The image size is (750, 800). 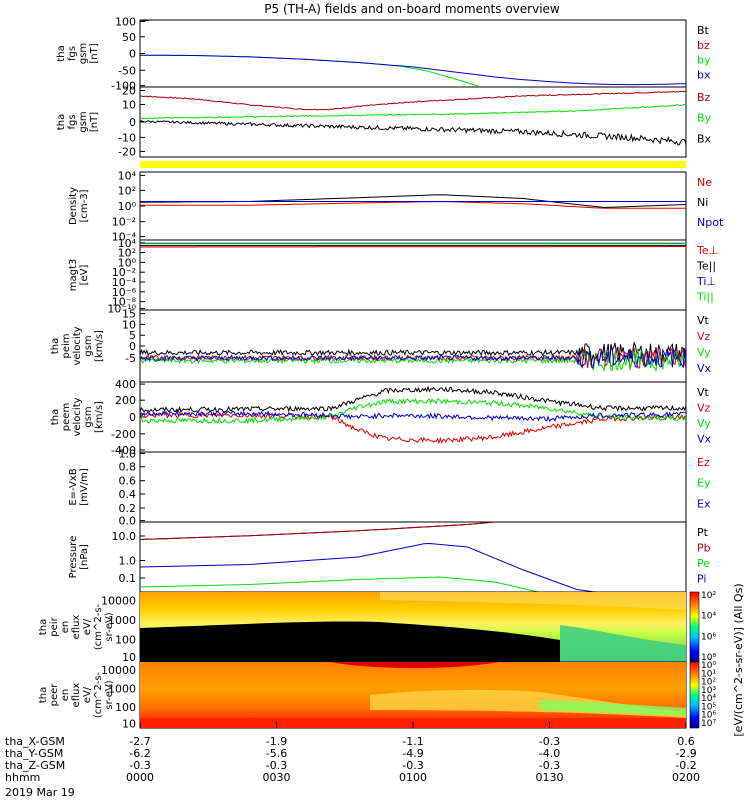 I want to click on legend-entry: By, so click(x=704, y=118).